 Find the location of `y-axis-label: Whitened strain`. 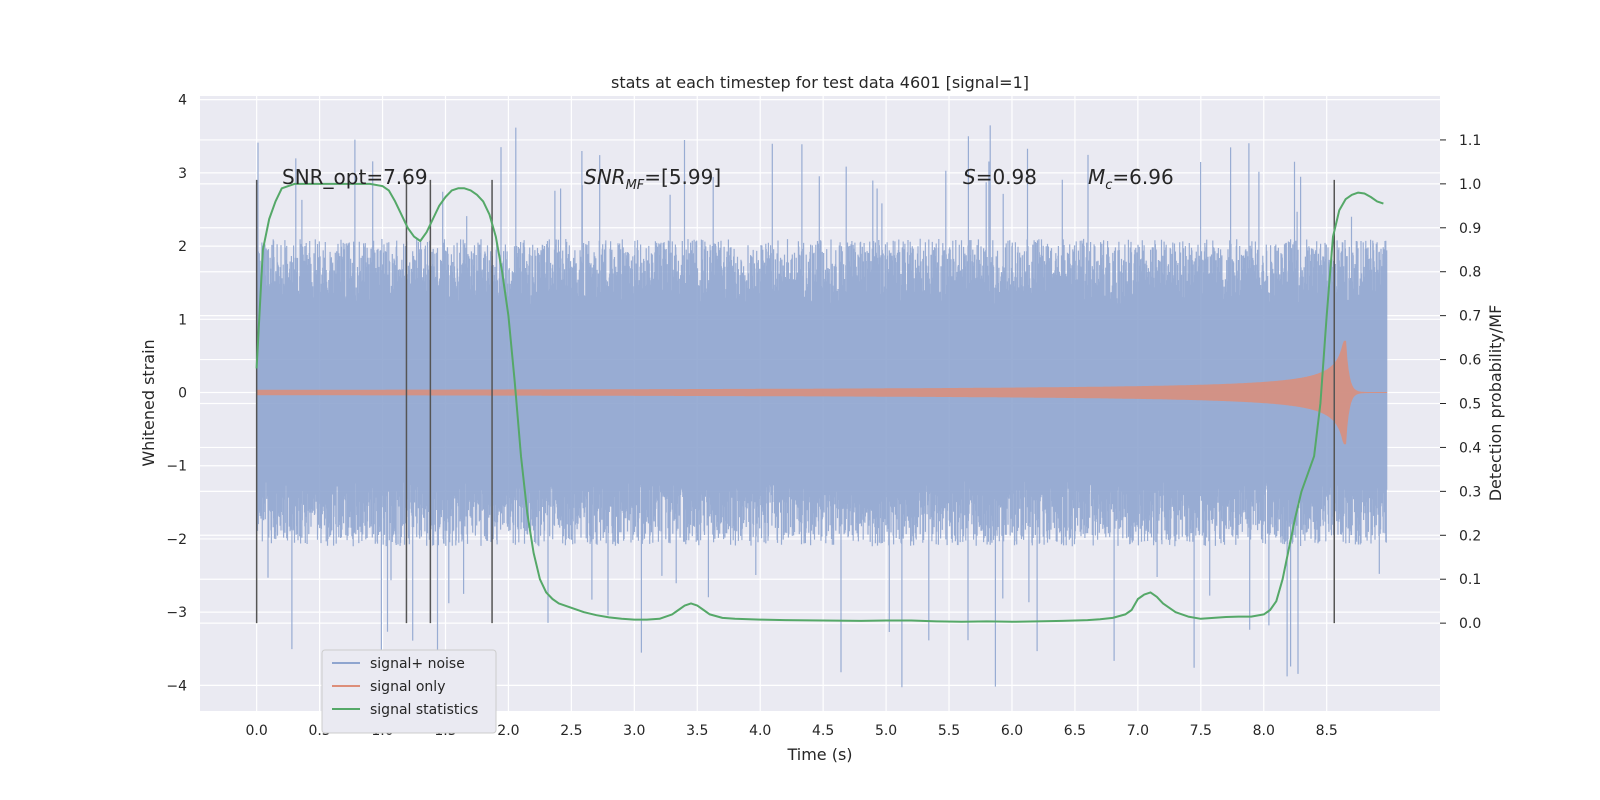

y-axis-label: Whitened strain is located at coordinates (148, 402).